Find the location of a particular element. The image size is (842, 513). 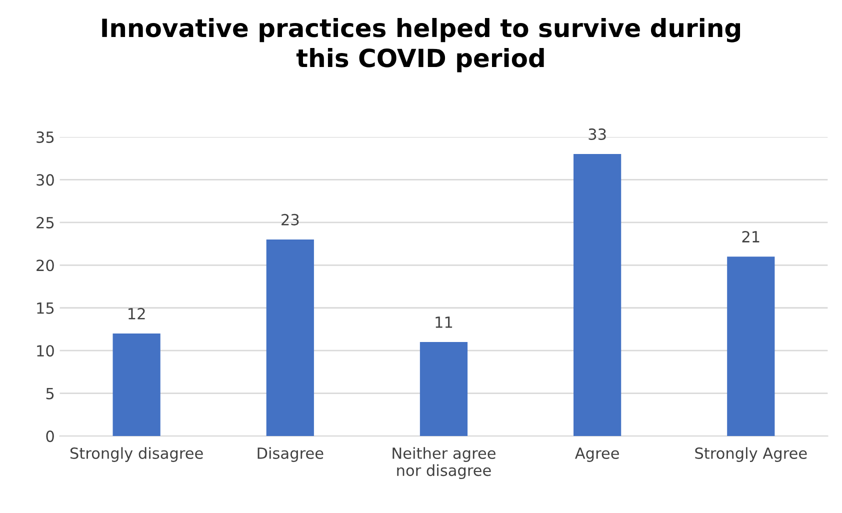

data-label: 21 is located at coordinates (751, 236).